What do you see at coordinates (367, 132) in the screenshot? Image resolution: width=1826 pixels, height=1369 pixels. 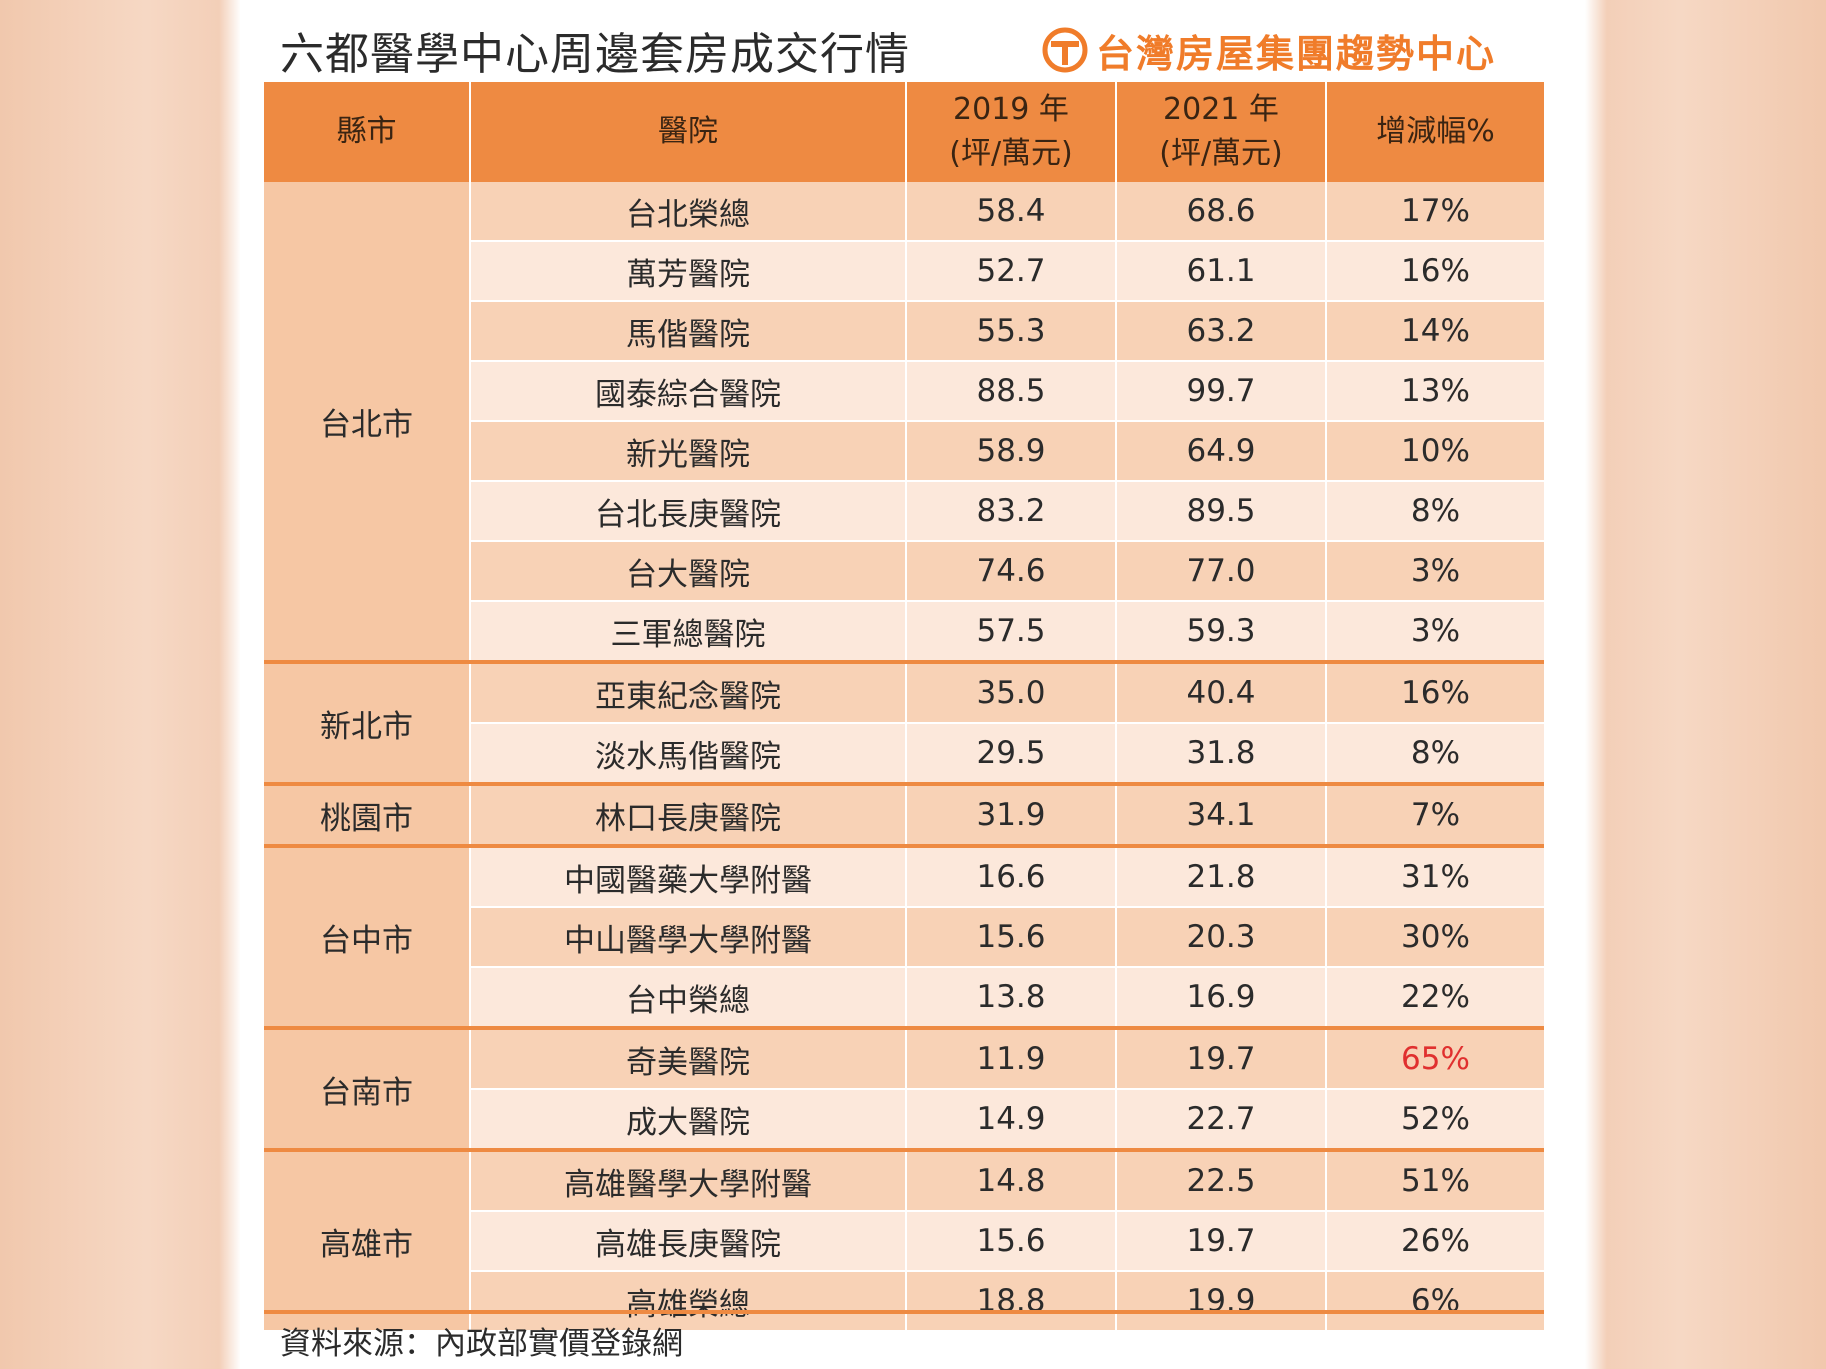 I see `header-city: 縣市` at bounding box center [367, 132].